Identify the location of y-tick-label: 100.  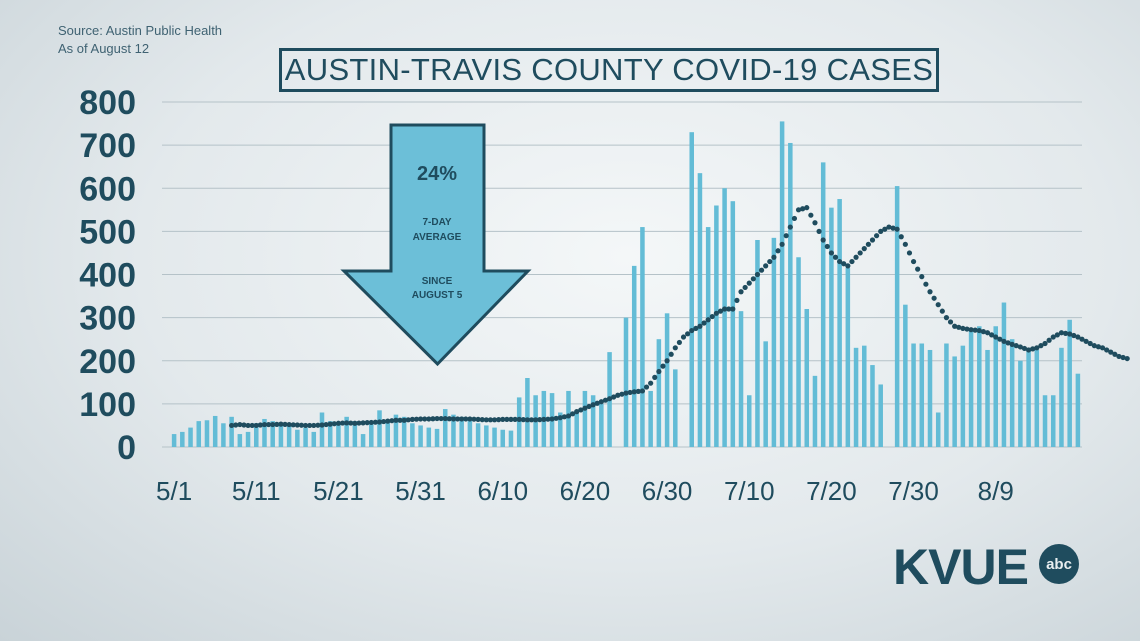
(107, 405).